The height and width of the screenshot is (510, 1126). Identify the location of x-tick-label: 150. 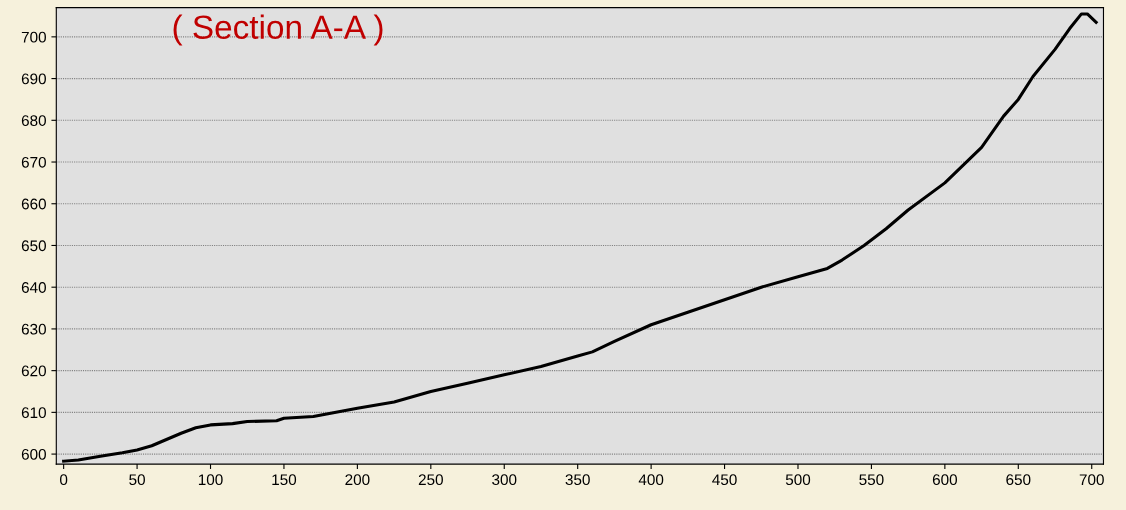
(284, 480).